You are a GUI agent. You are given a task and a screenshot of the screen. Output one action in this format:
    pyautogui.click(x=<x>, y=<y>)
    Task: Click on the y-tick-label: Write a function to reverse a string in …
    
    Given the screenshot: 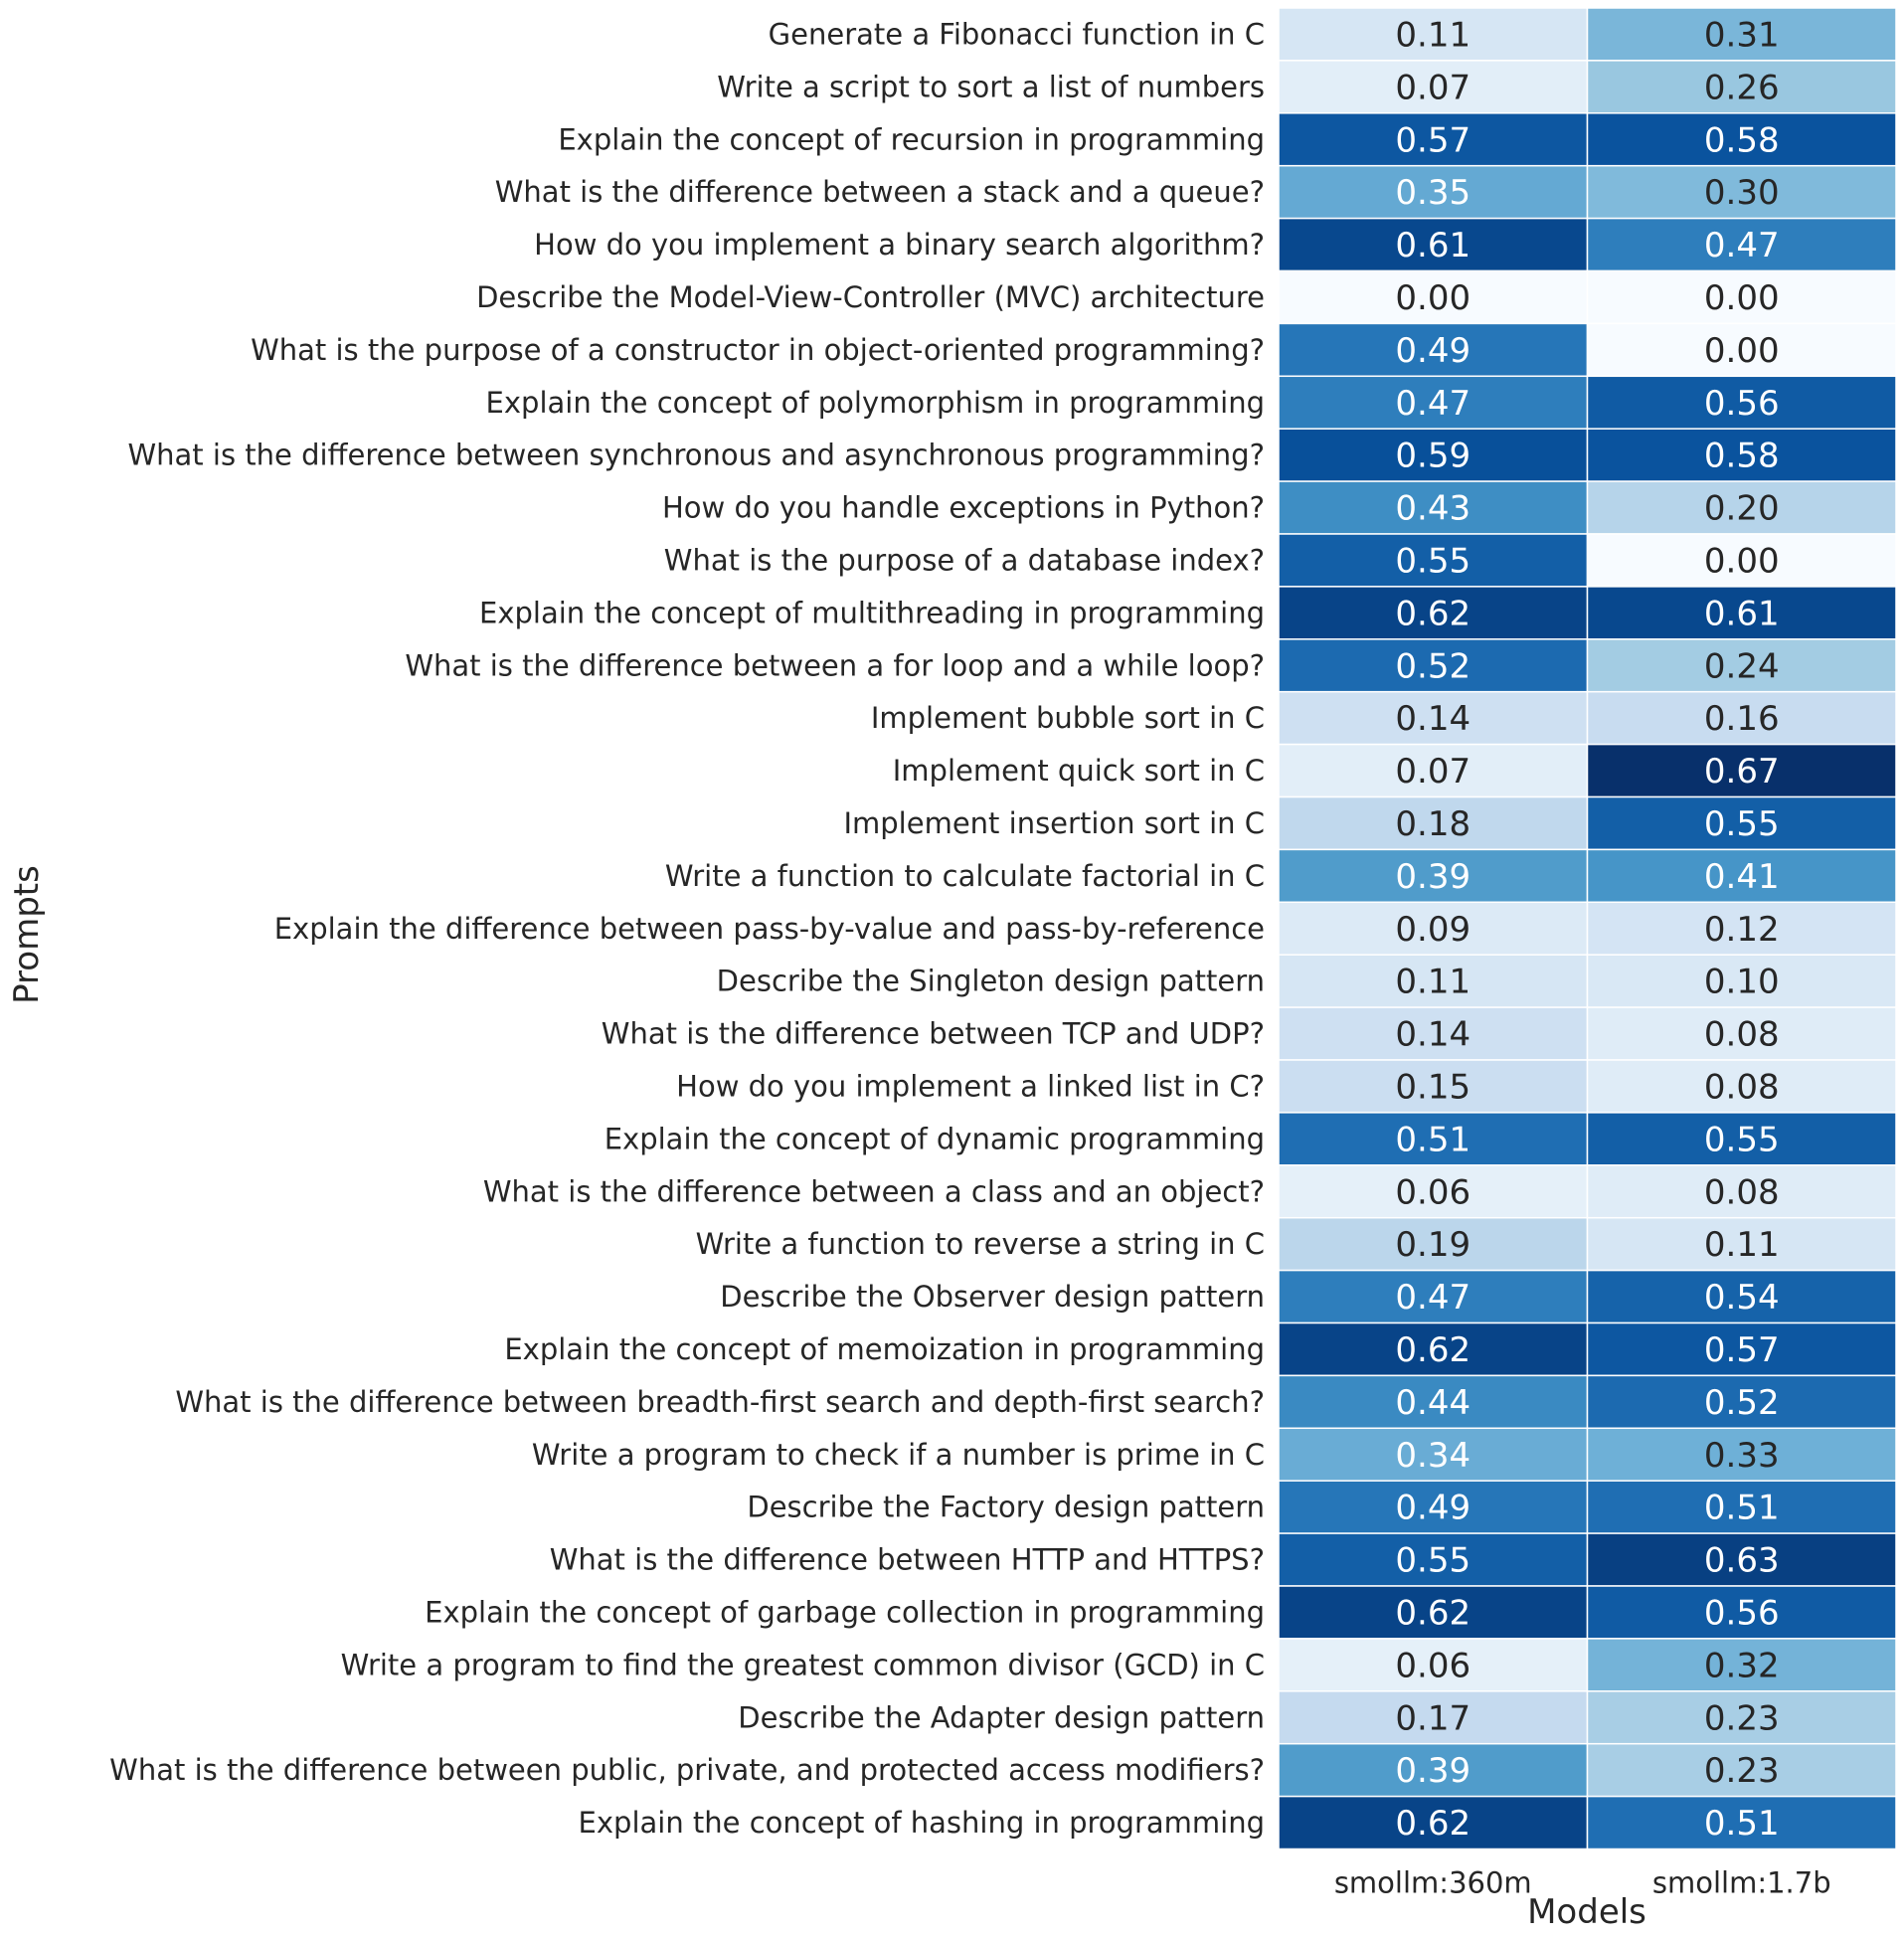 What is the action you would take?
    pyautogui.click(x=980, y=1244)
    